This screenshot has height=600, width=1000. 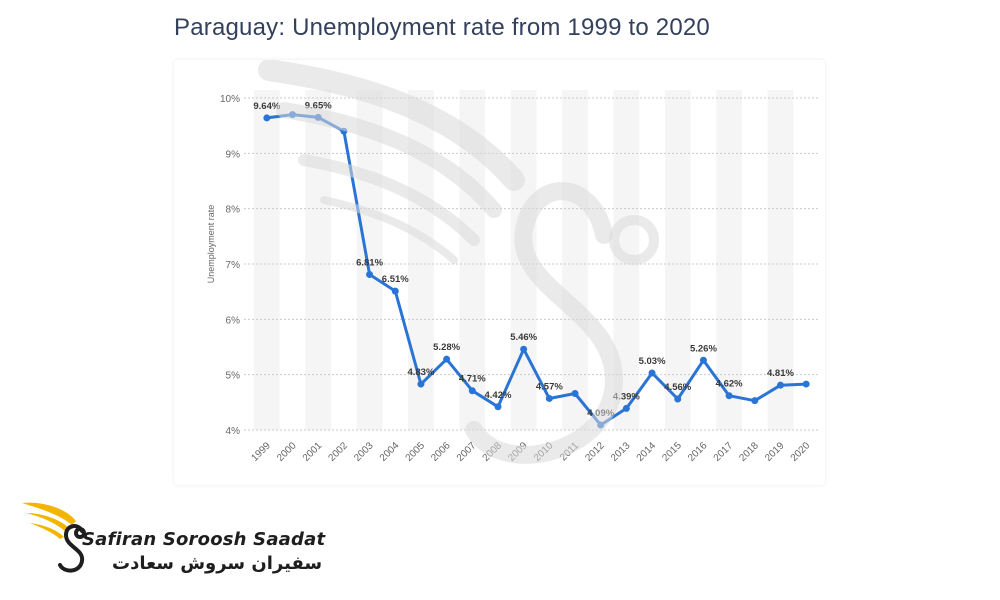 What do you see at coordinates (54, 537) in the screenshot?
I see `logo-bird-icon` at bounding box center [54, 537].